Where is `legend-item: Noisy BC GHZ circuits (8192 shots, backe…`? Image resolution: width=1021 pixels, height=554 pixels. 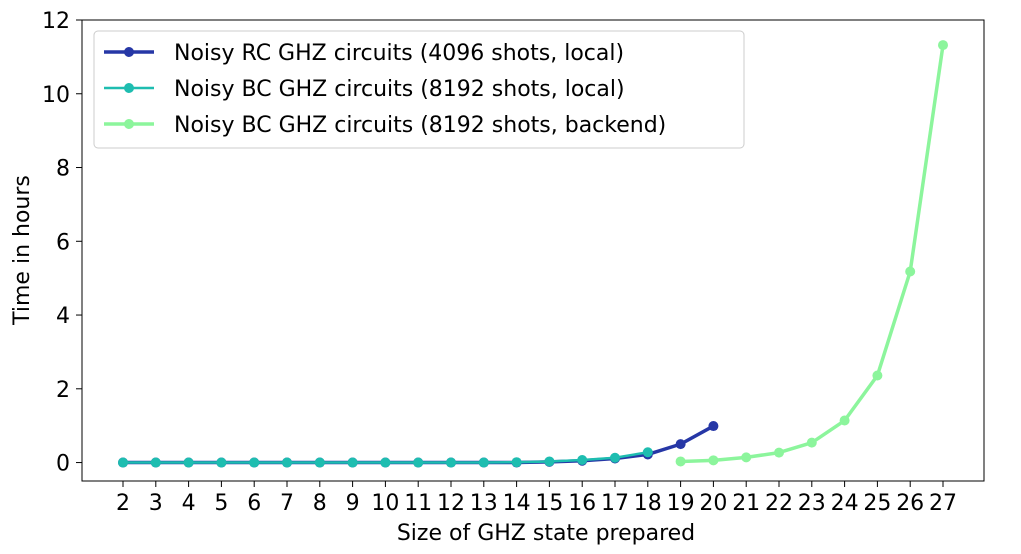
legend-item: Noisy BC GHZ circuits (8192 shots, backe… is located at coordinates (385, 125).